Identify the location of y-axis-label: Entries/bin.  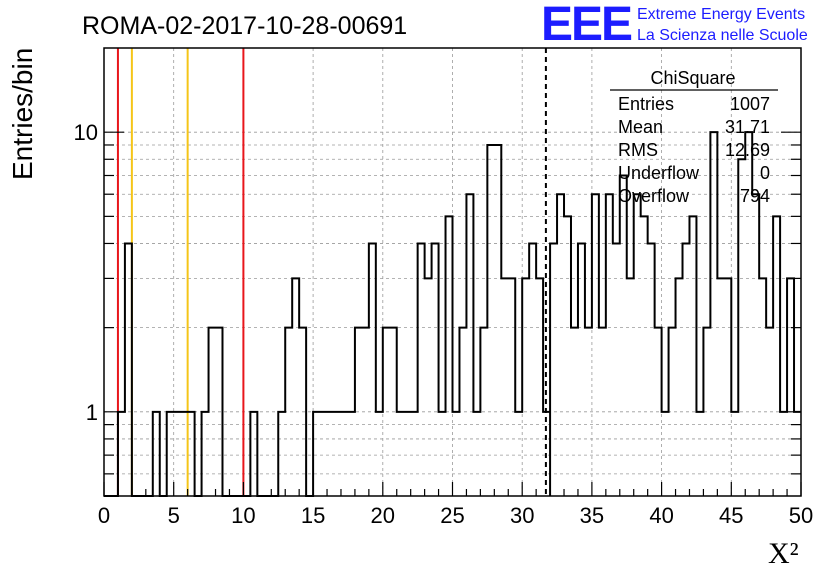
(22, 114).